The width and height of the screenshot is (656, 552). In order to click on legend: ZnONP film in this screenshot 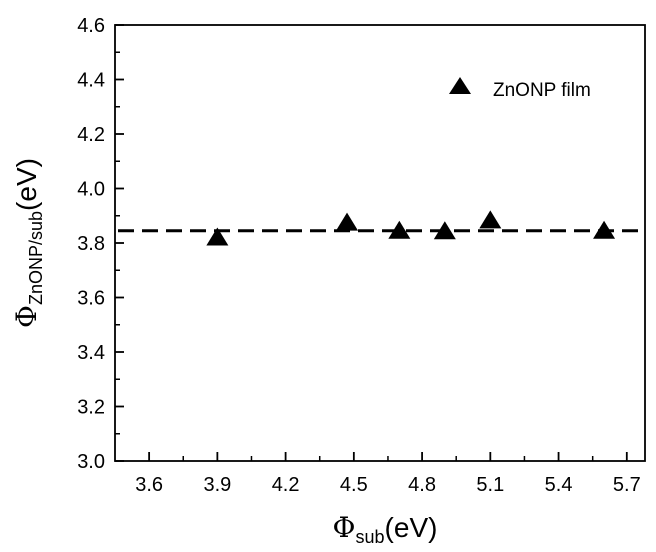, I will do `click(520, 89)`.